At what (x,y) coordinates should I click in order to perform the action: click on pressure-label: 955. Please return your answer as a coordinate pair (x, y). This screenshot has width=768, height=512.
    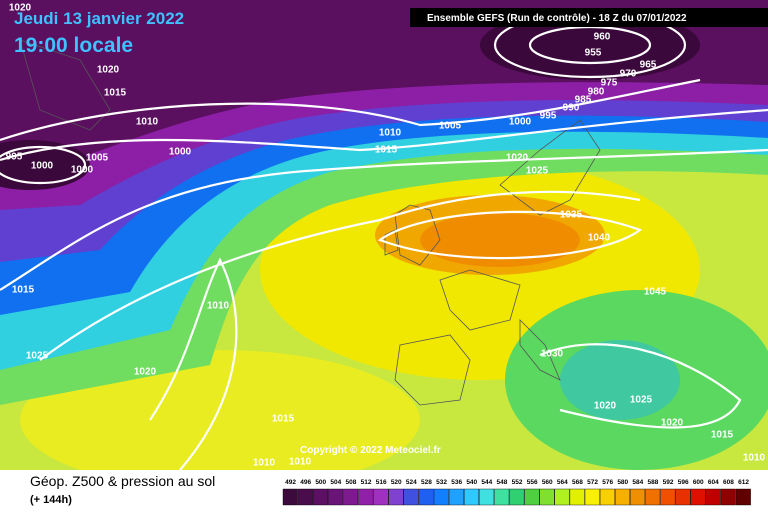
    Looking at the image, I should click on (593, 53).